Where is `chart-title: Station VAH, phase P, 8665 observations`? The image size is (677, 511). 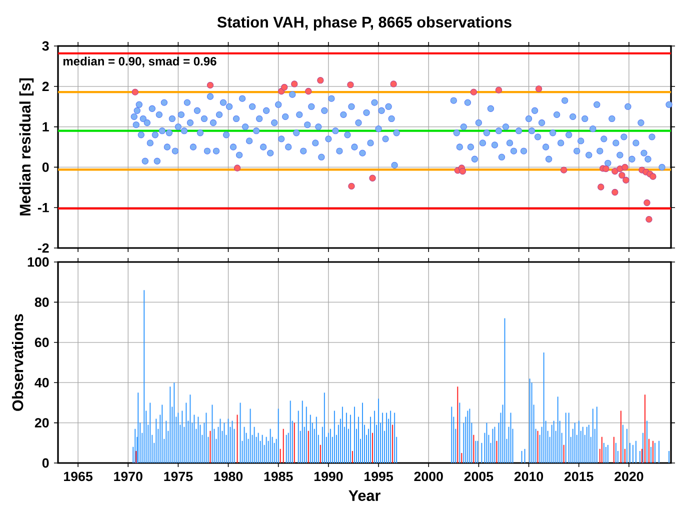 chart-title: Station VAH, phase P, 8665 observations is located at coordinates (364, 23).